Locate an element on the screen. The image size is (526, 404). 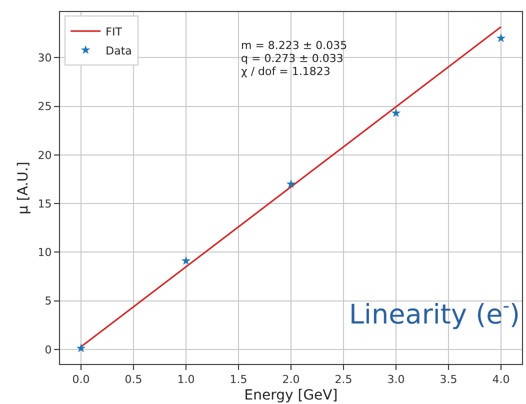
x-tick-label: 0.5 is located at coordinates (133, 379).